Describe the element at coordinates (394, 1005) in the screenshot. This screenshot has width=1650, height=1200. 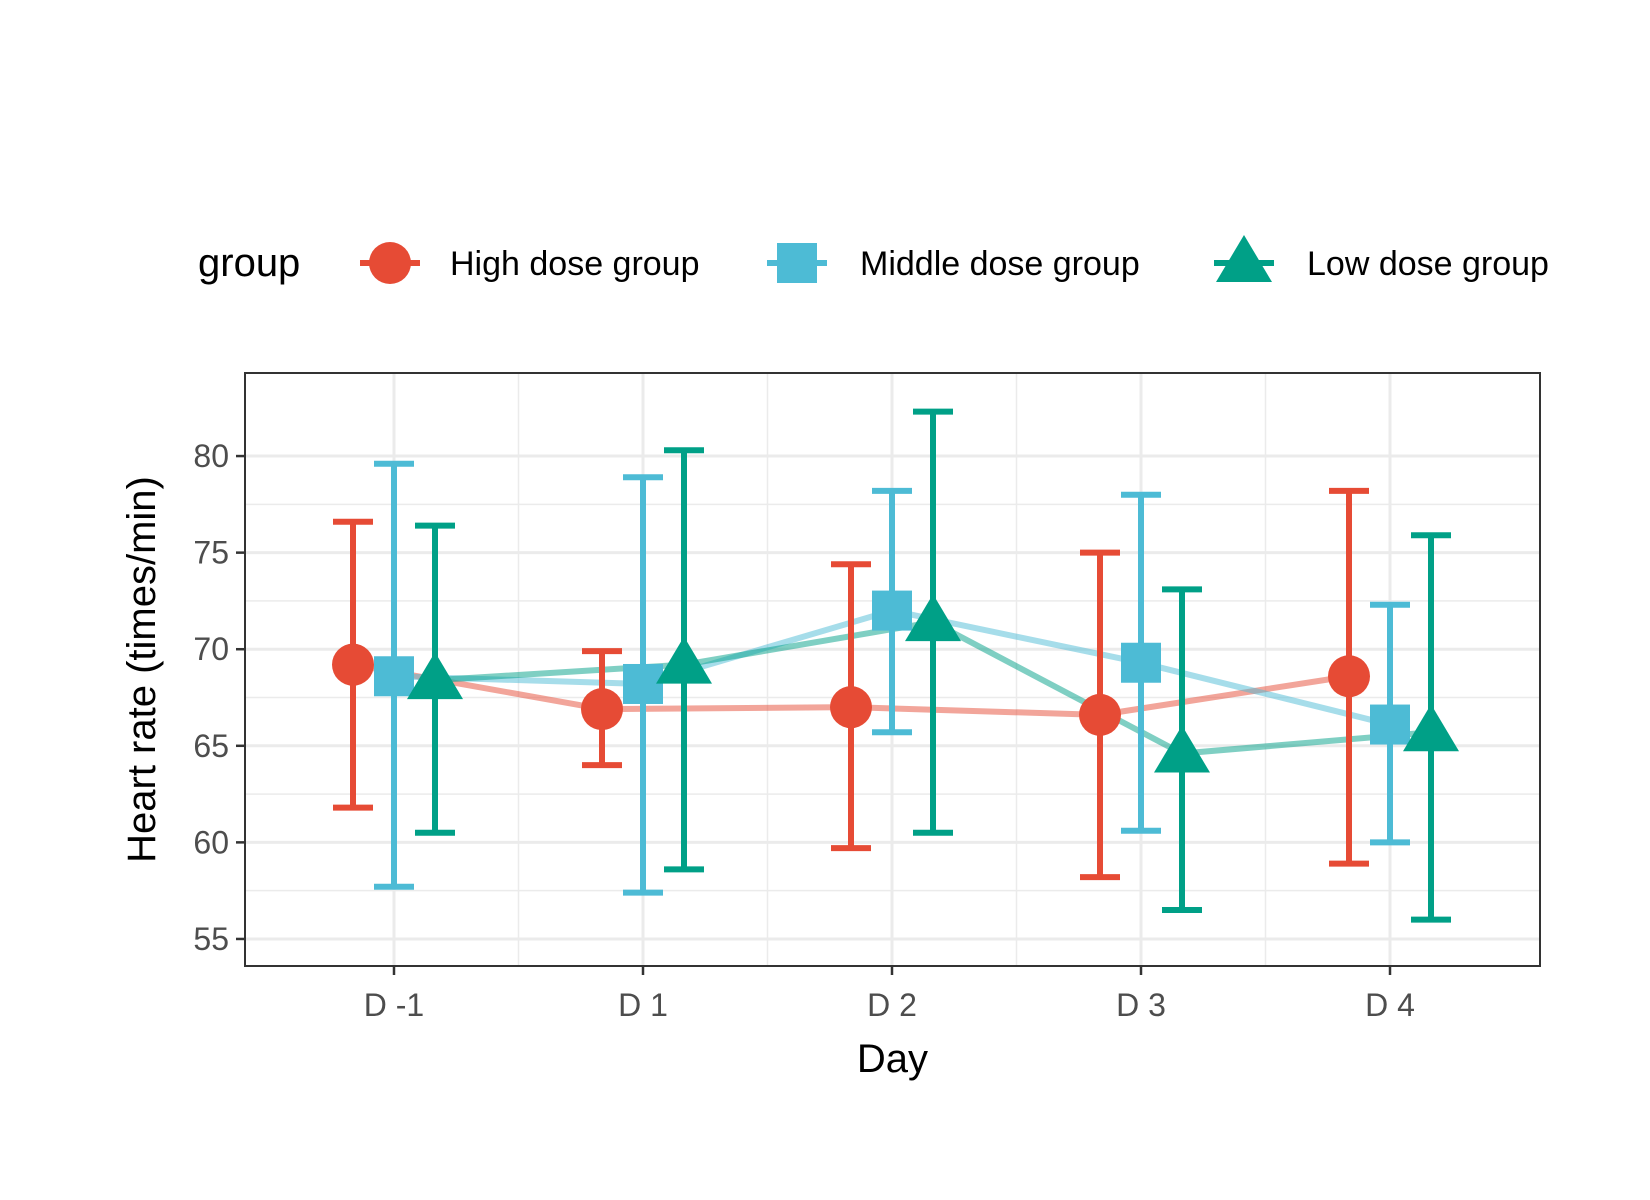
I see `x-tick-label: D -1` at that location.